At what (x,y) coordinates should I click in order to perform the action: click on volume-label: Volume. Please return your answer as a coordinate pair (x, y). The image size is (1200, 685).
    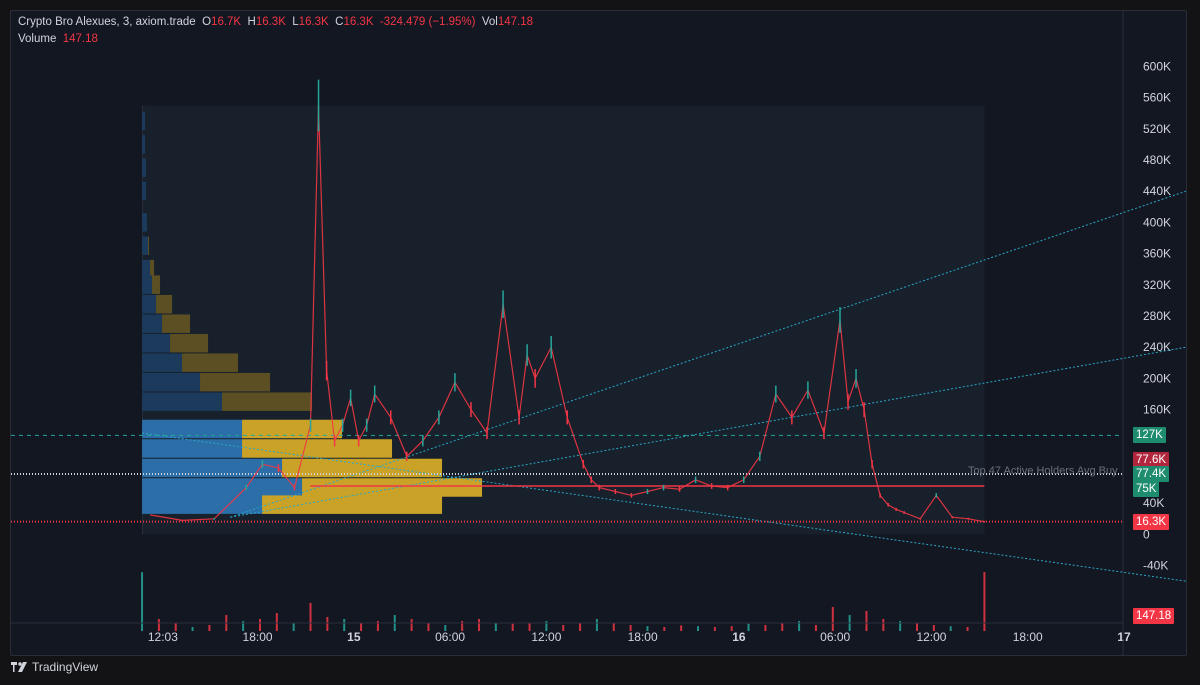
    Looking at the image, I should click on (37, 39).